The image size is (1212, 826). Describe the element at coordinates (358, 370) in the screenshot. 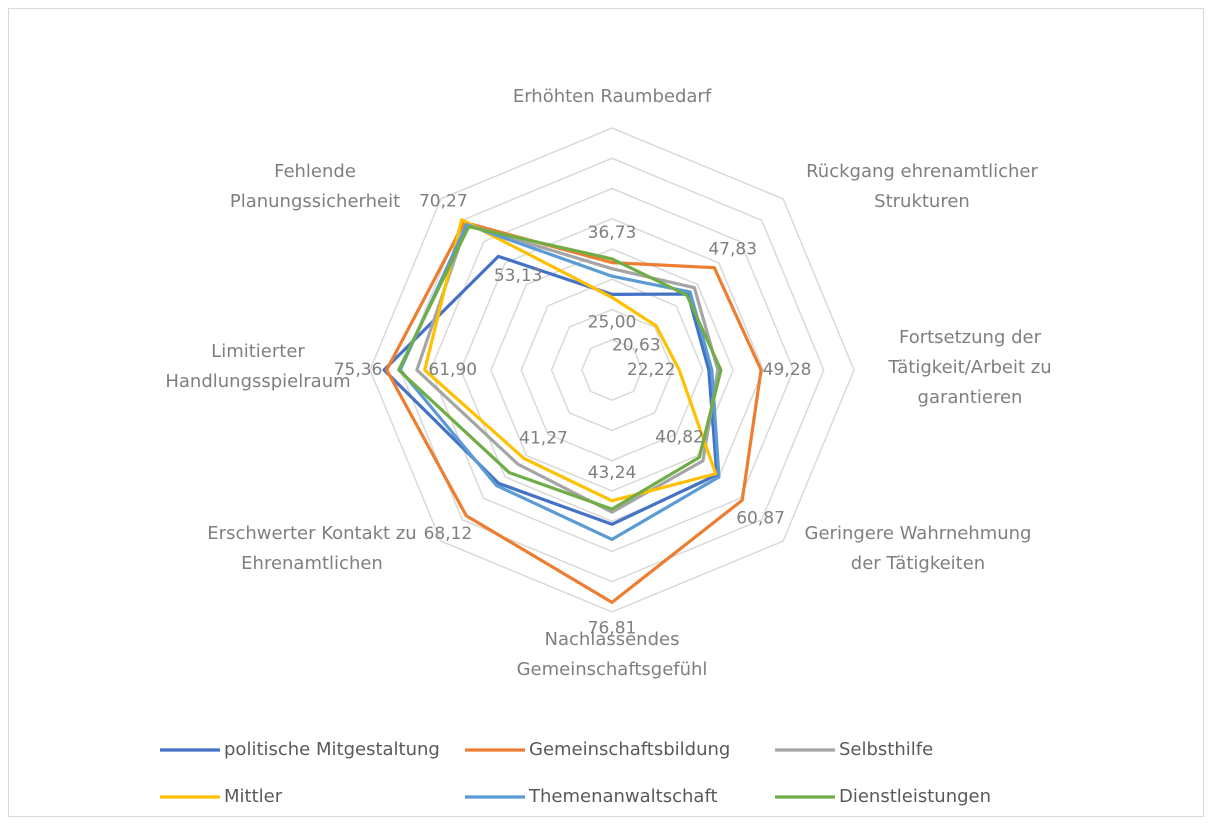

I see `data-label: 75,36` at that location.